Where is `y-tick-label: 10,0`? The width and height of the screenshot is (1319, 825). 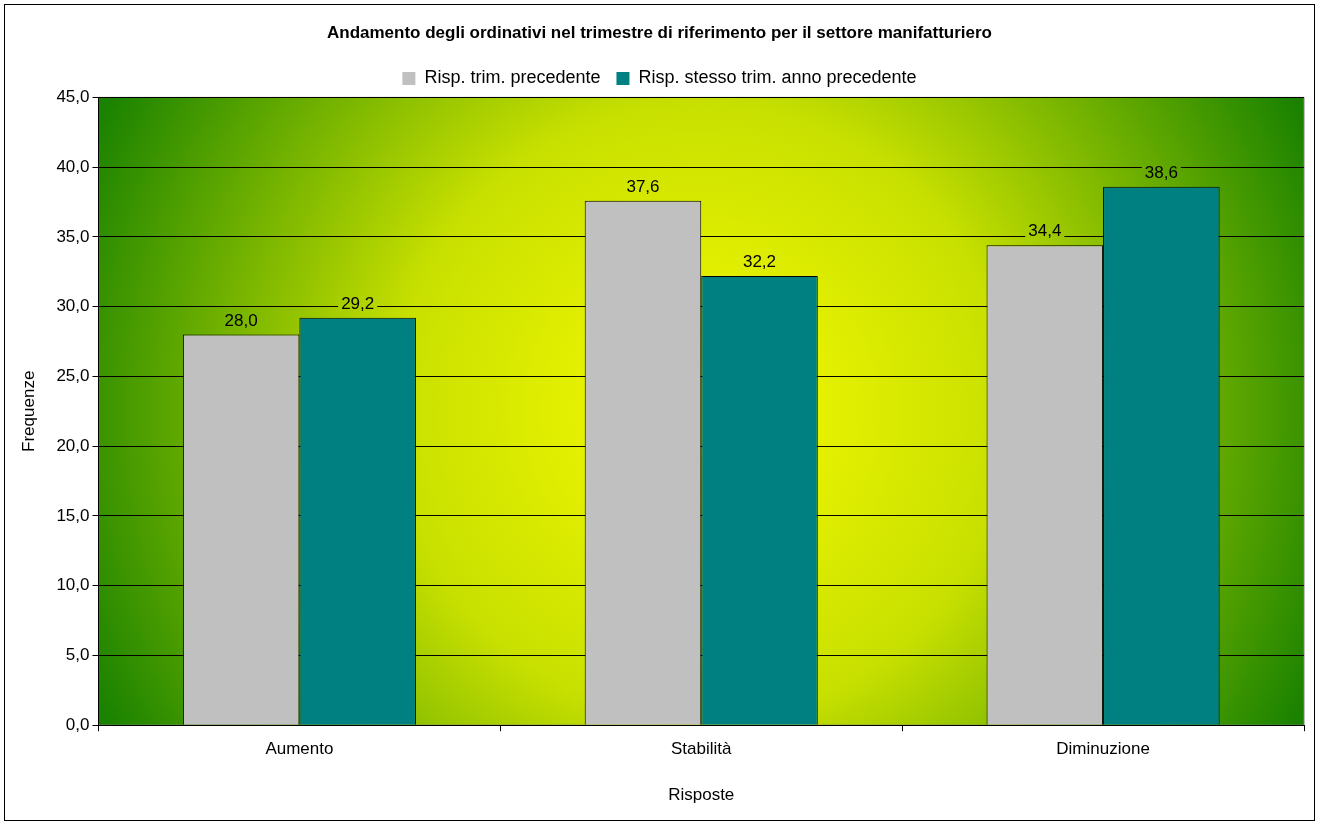
y-tick-label: 10,0 is located at coordinates (73, 585).